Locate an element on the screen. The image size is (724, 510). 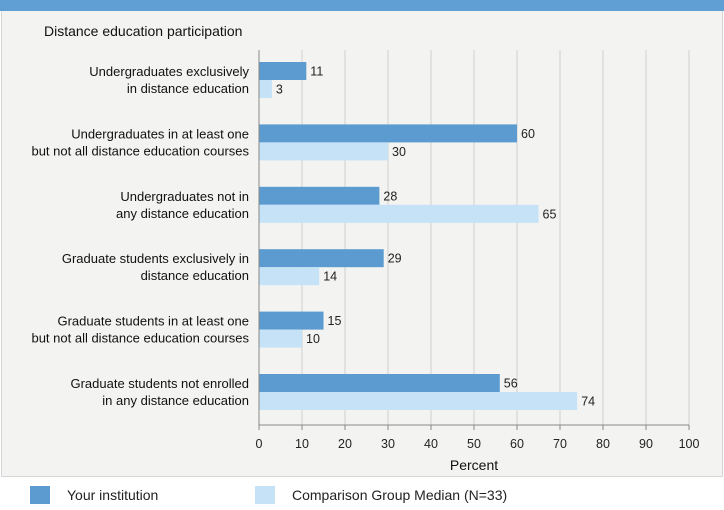
x-tick-label: 100 is located at coordinates (689, 444).